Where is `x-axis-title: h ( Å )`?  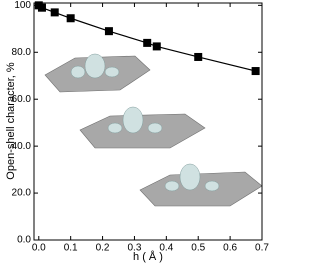
x-axis-title: h ( Å ) is located at coordinates (148, 256).